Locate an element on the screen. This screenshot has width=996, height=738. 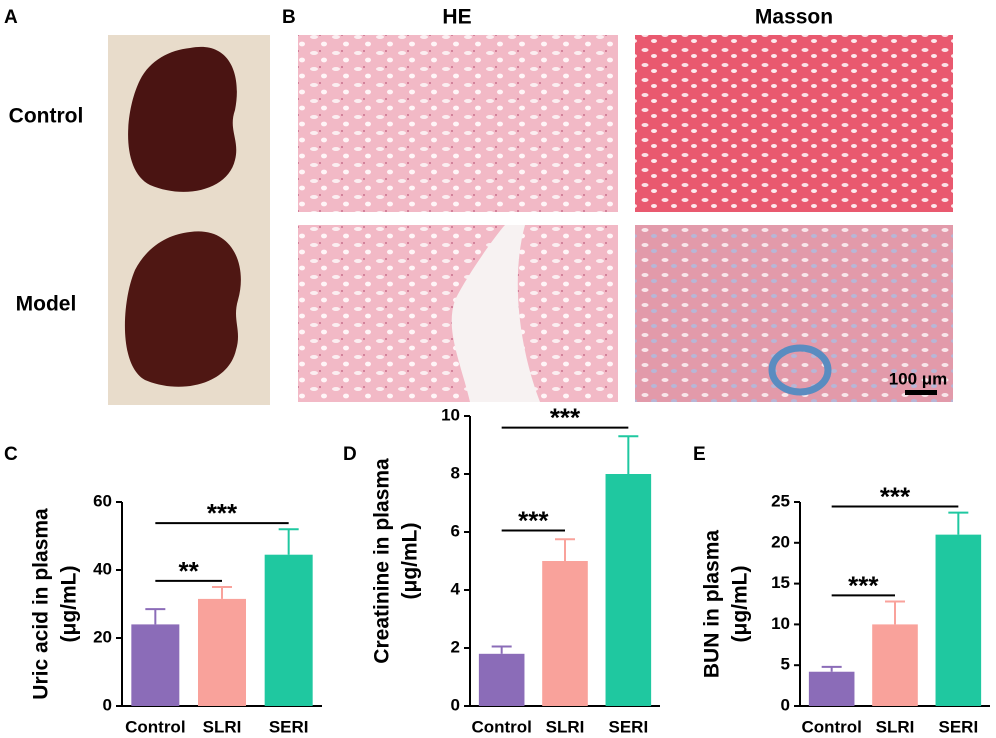
column-label: Masson is located at coordinates (794, 17).